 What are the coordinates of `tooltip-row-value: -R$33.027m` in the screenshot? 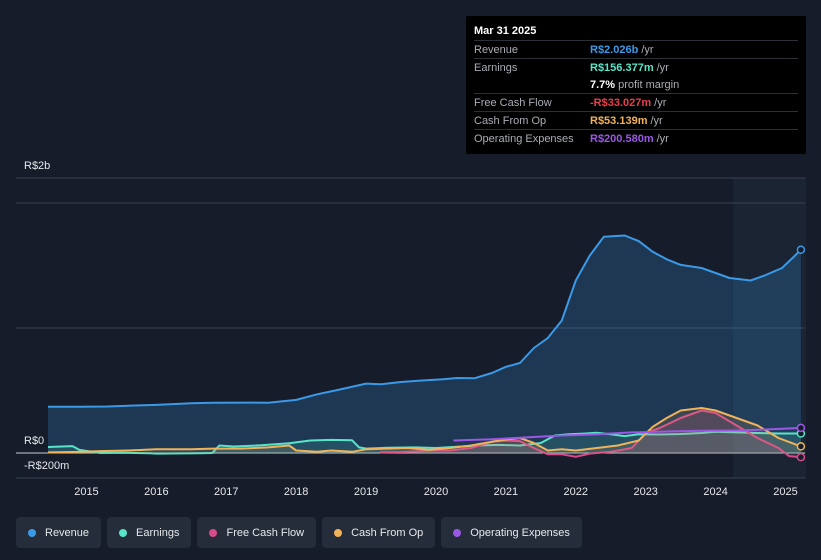 It's located at (621, 102).